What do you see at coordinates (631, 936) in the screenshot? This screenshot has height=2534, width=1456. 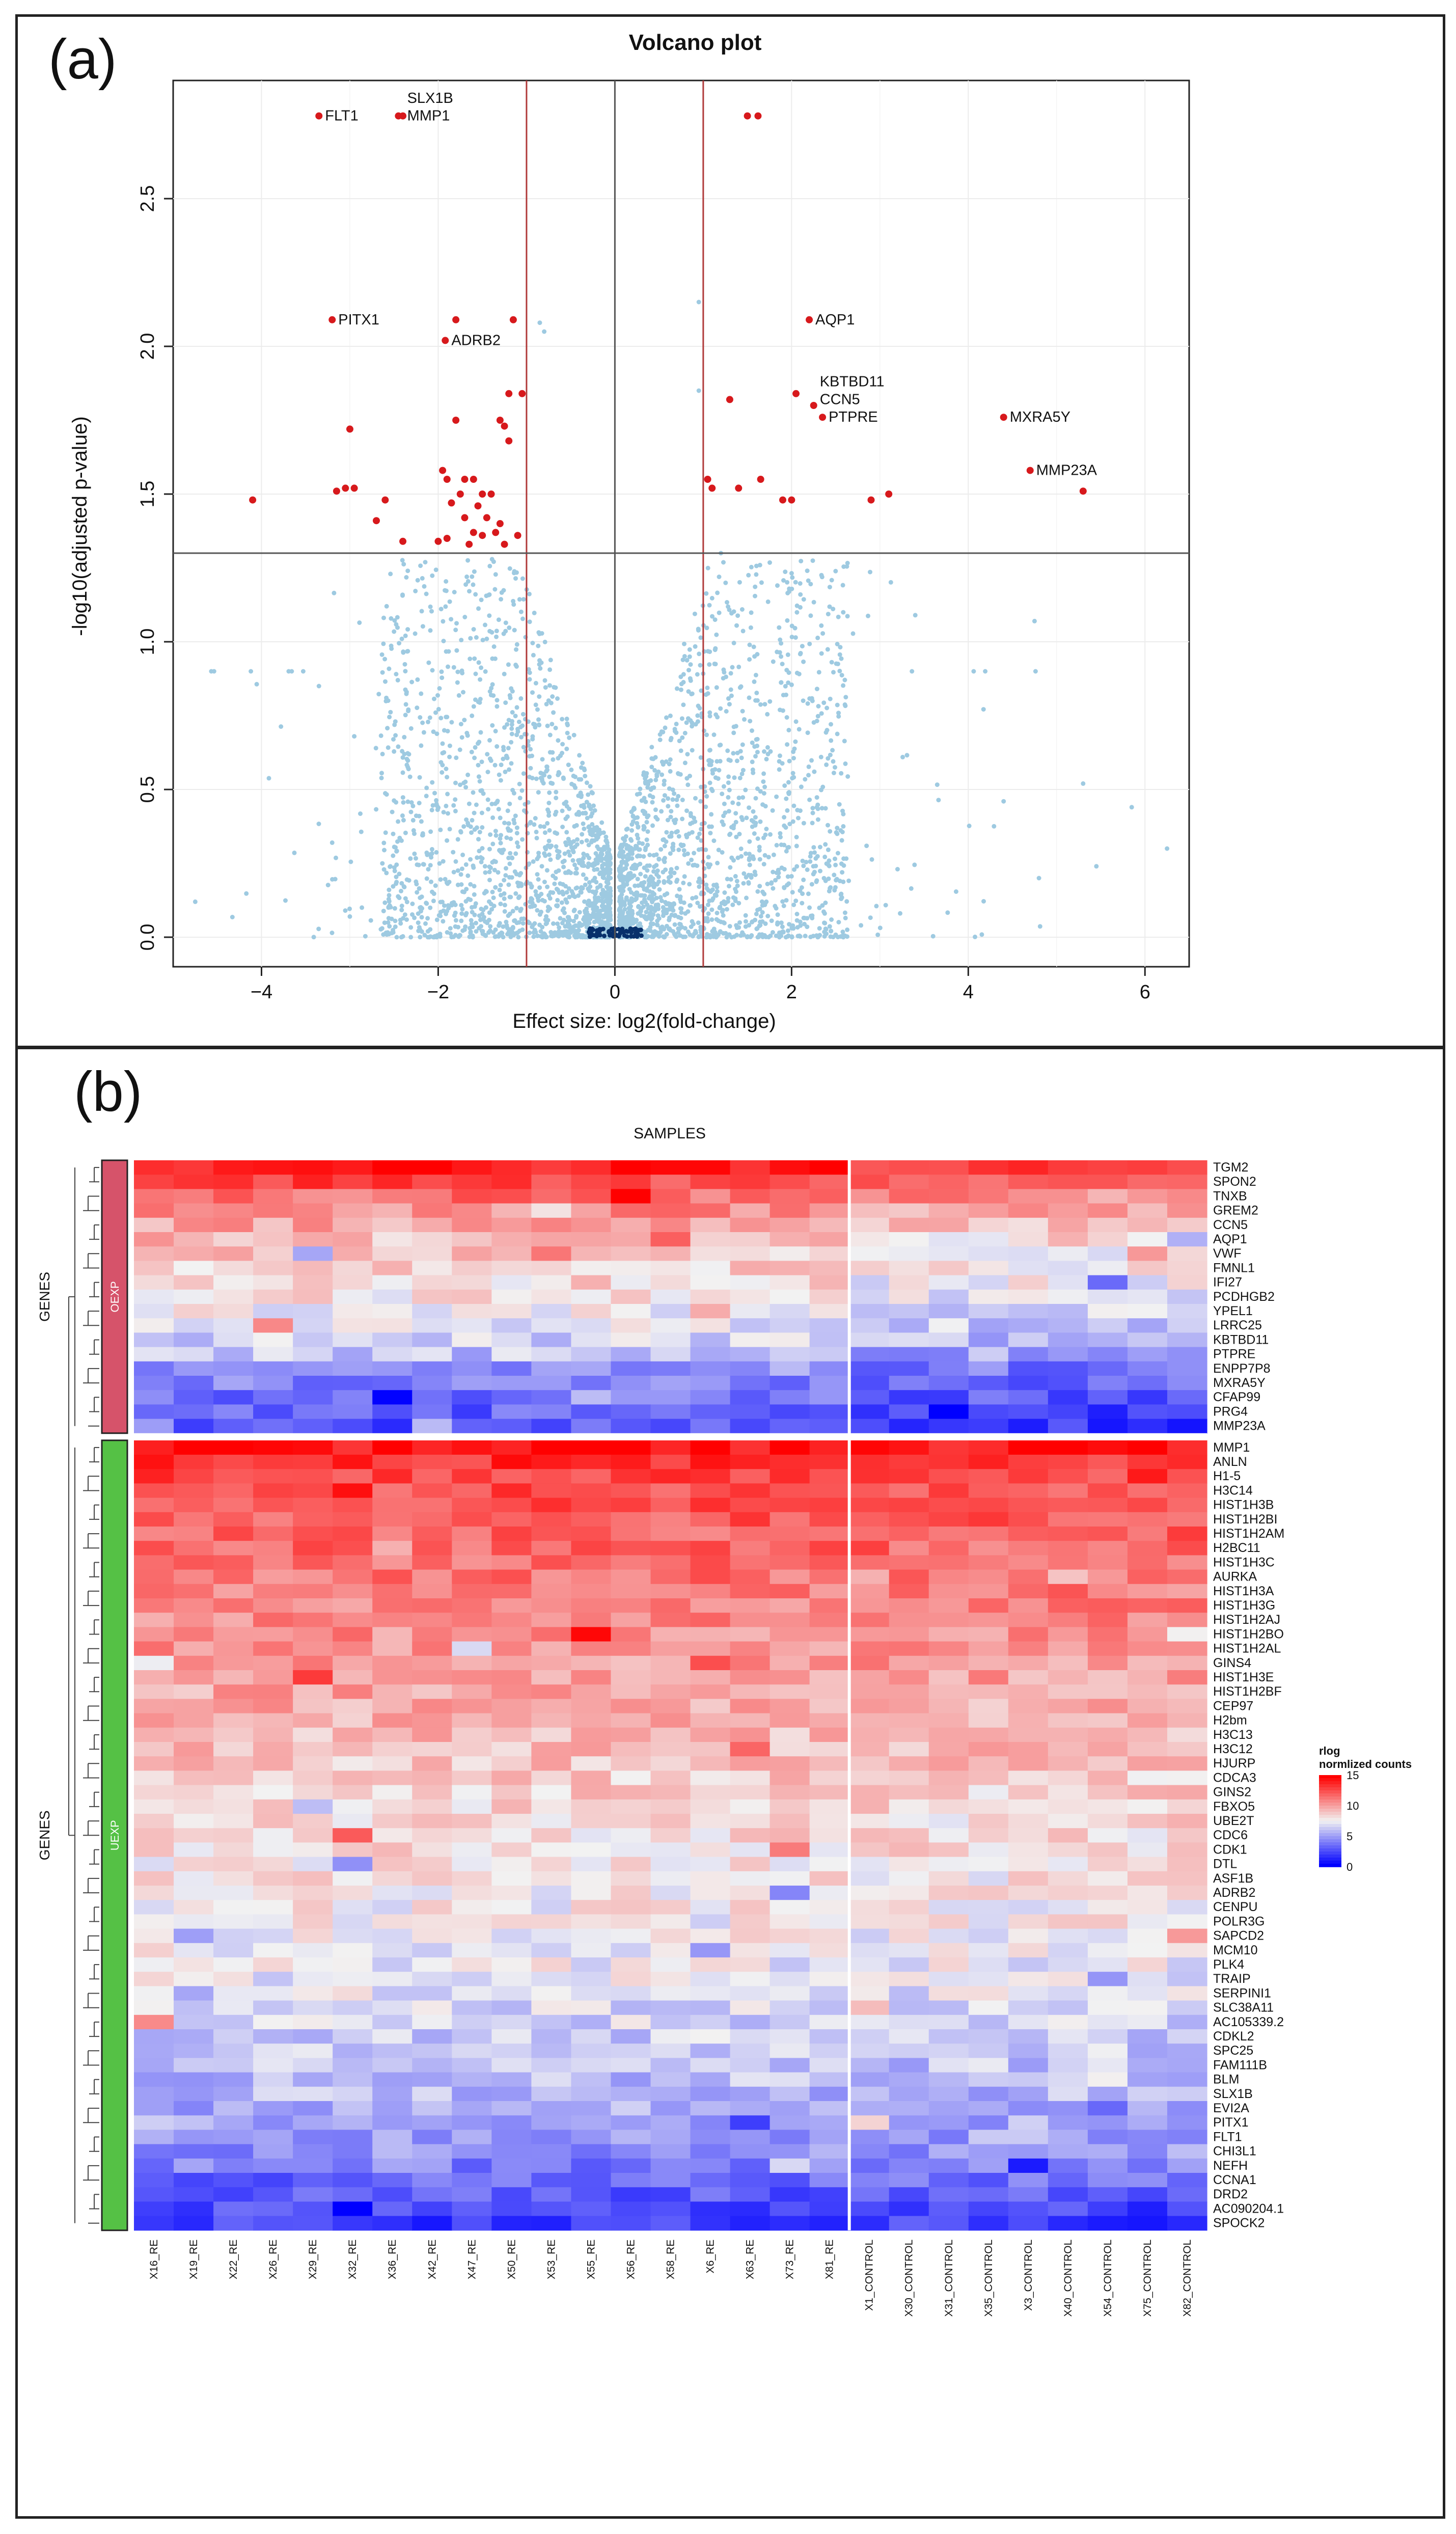 I see `gene-point-dense` at bounding box center [631, 936].